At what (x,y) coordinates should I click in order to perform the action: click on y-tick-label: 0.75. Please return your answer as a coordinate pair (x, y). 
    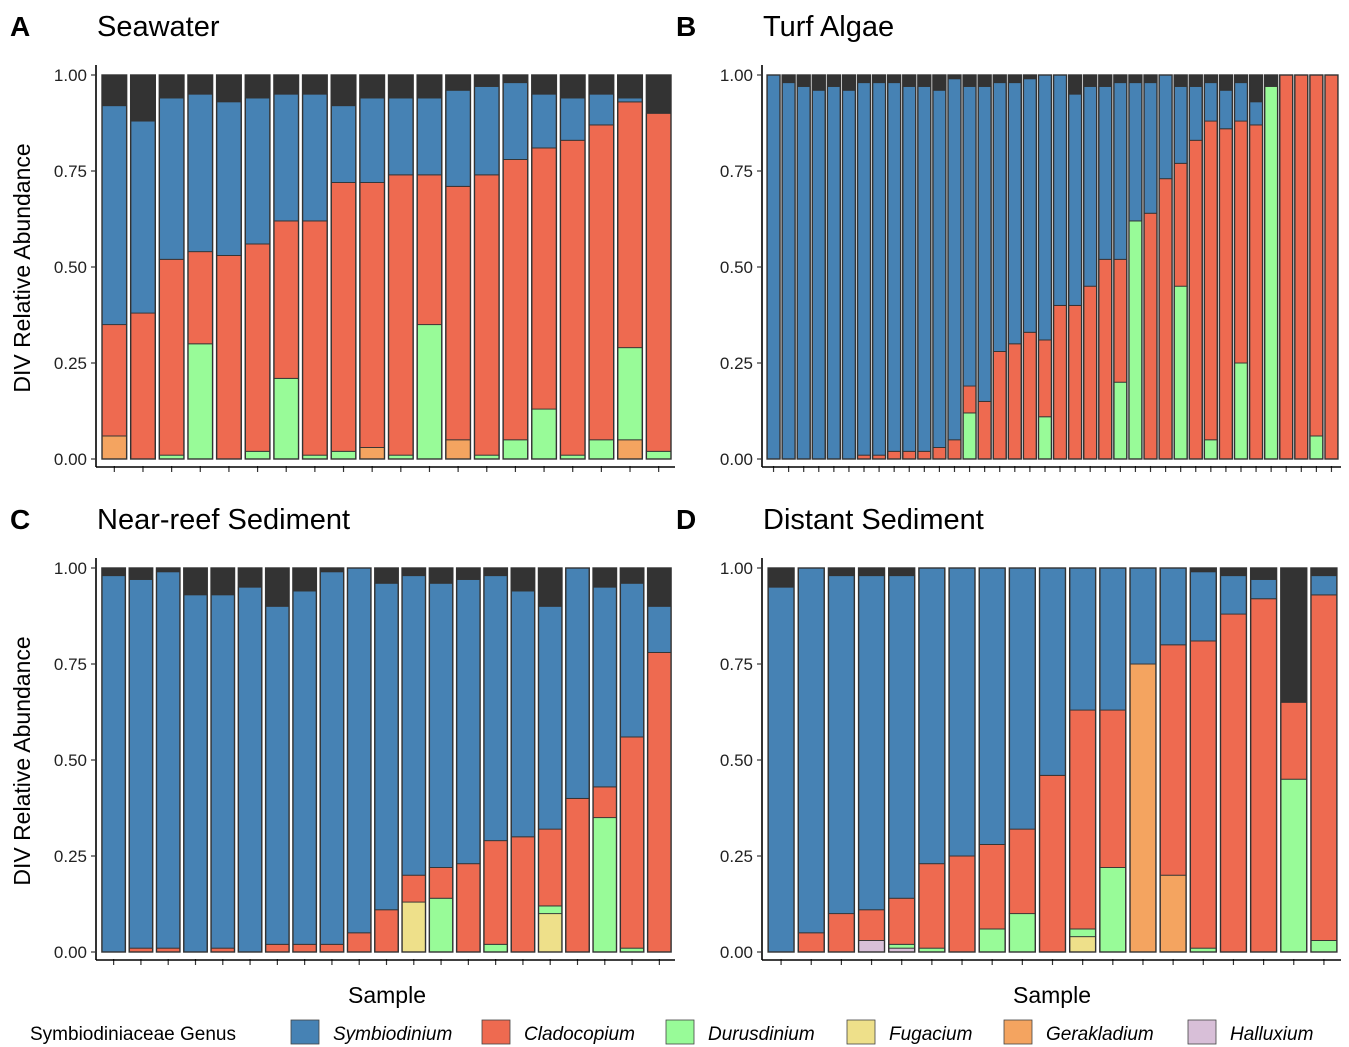
    Looking at the image, I should click on (736, 664).